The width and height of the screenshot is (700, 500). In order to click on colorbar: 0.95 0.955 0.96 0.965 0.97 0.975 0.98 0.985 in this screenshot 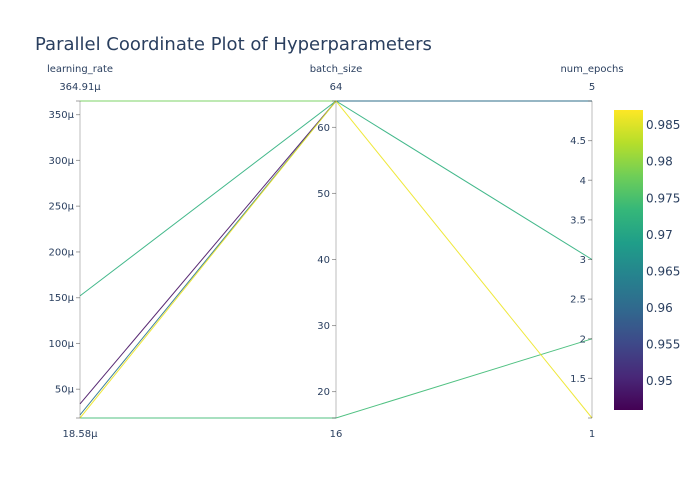, I will do `click(647, 260)`.